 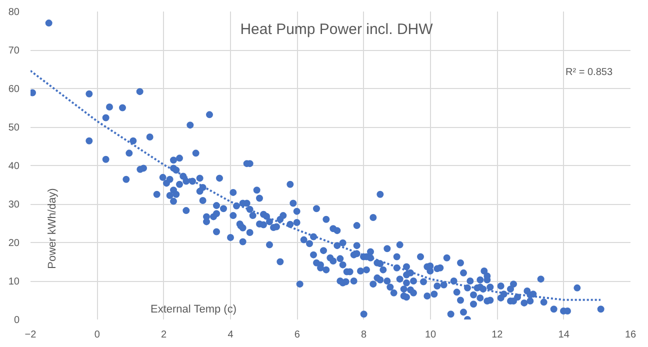 I want to click on x-tick-label: 8, so click(x=364, y=335).